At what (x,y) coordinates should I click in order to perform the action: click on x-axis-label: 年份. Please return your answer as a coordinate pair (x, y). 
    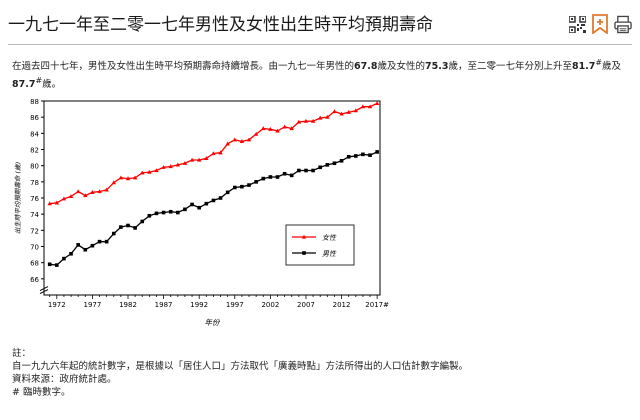
    Looking at the image, I should click on (213, 322).